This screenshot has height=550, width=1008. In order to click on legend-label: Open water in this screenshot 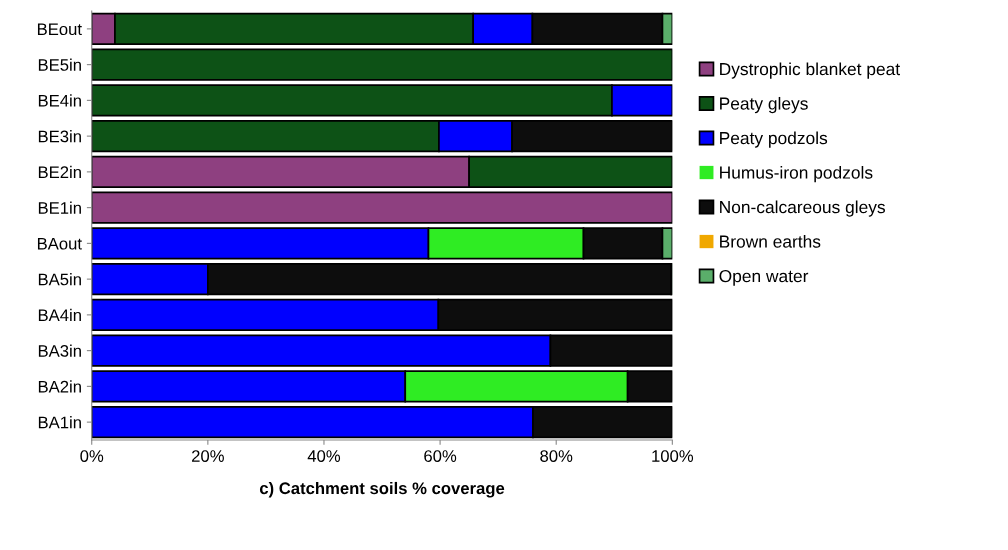, I will do `click(764, 277)`.